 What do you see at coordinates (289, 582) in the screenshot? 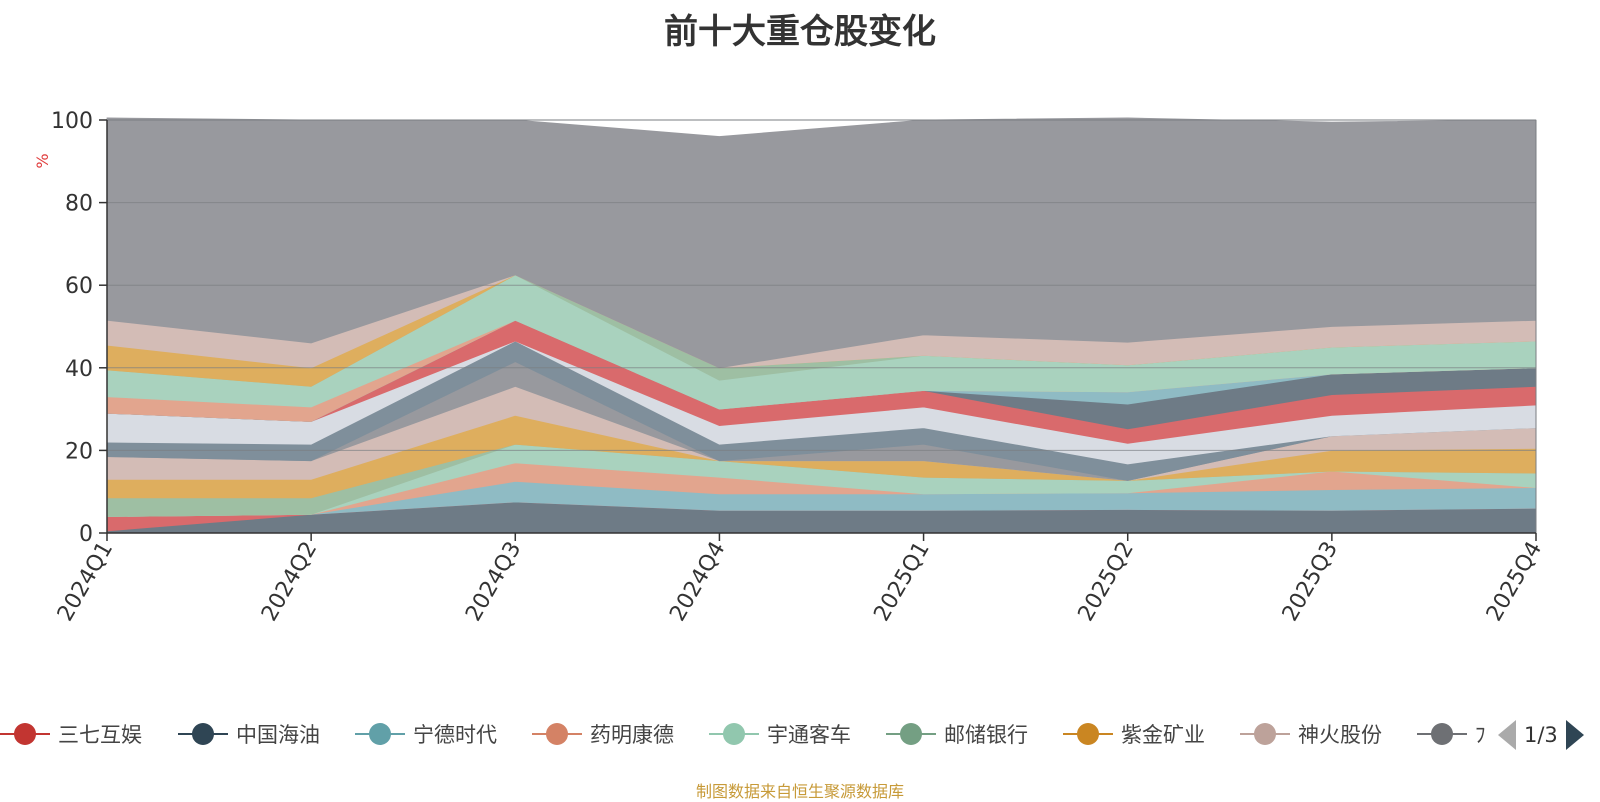
I see `x-tick-label: 2024Q2` at bounding box center [289, 582].